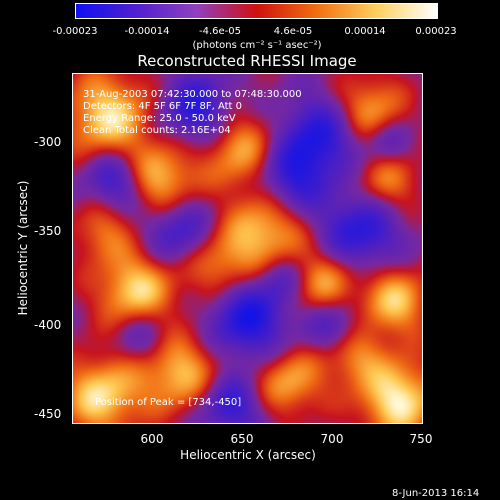 Image resolution: width=500 pixels, height=500 pixels. What do you see at coordinates (256, 11) in the screenshot?
I see `colorbar` at bounding box center [256, 11].